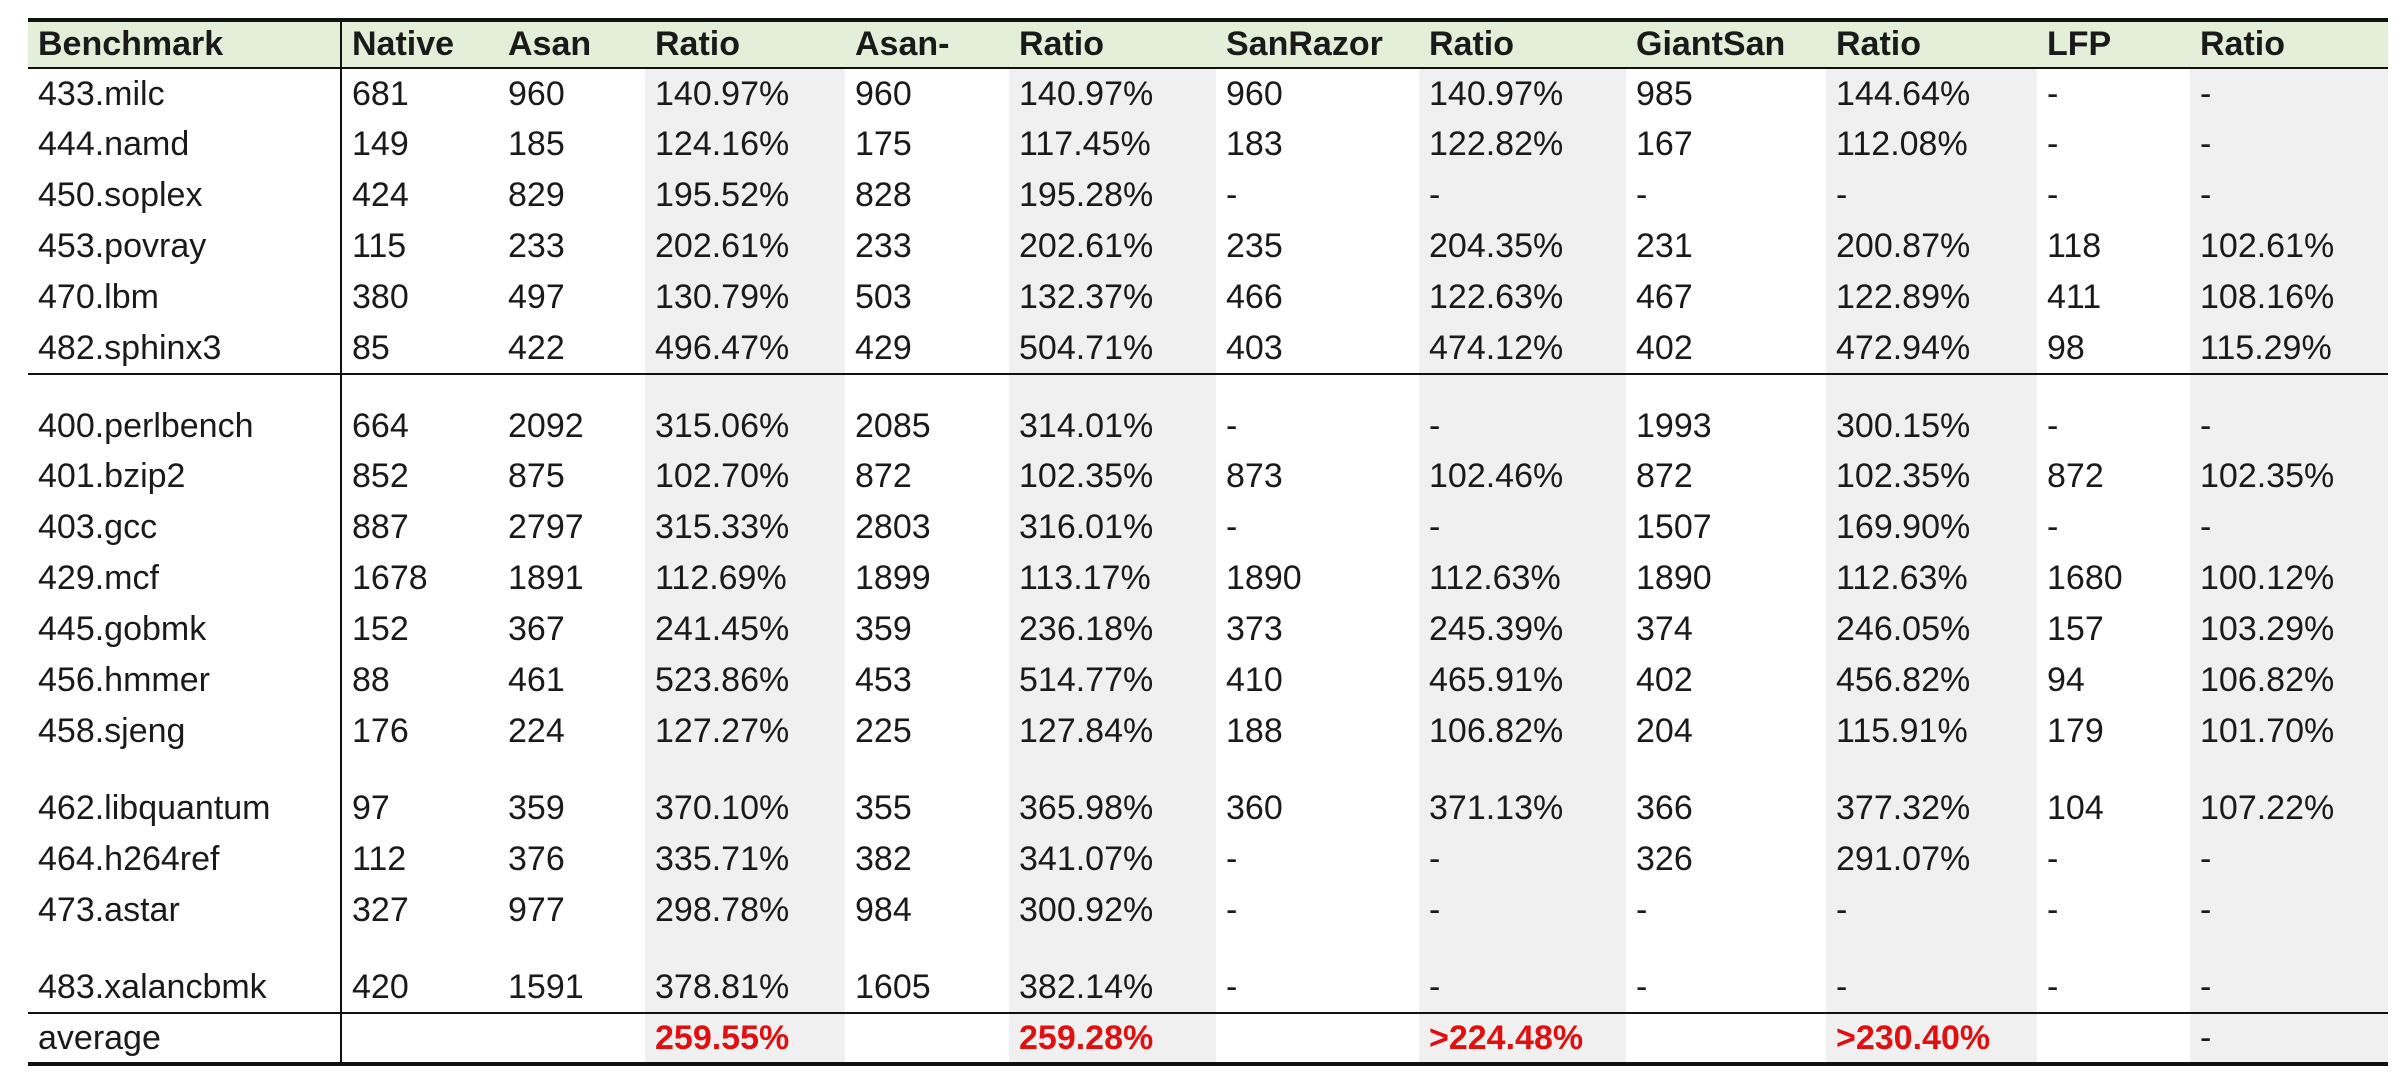 This screenshot has width=2404, height=1076. What do you see at coordinates (1664, 859) in the screenshot?
I see `cell-giantsan: 326` at bounding box center [1664, 859].